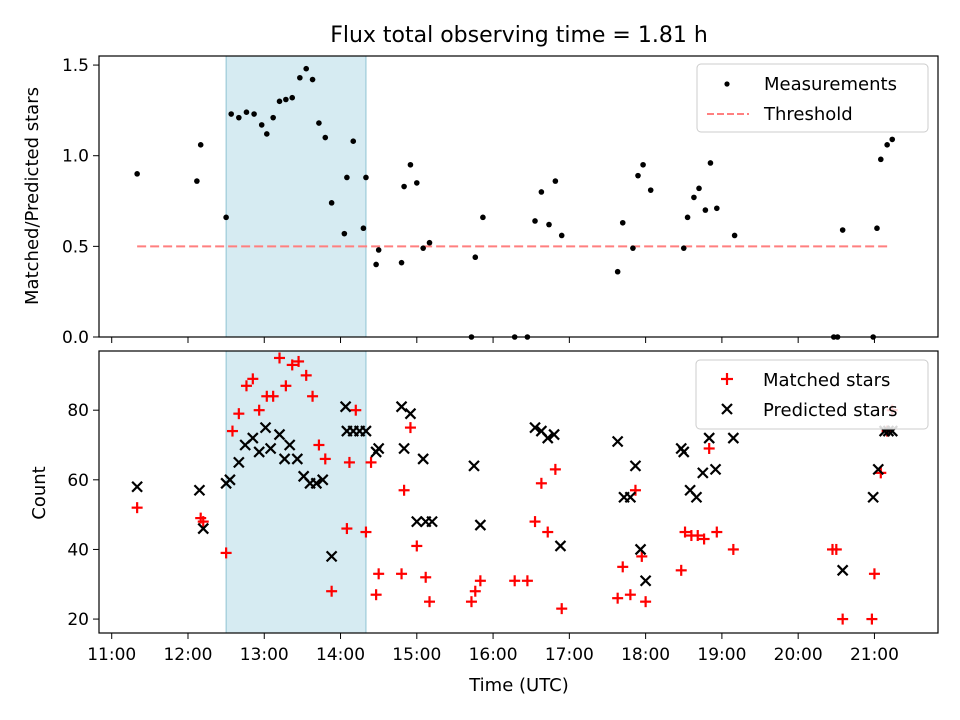  I want to click on legend-matched-label: Matched stars, so click(826, 380).